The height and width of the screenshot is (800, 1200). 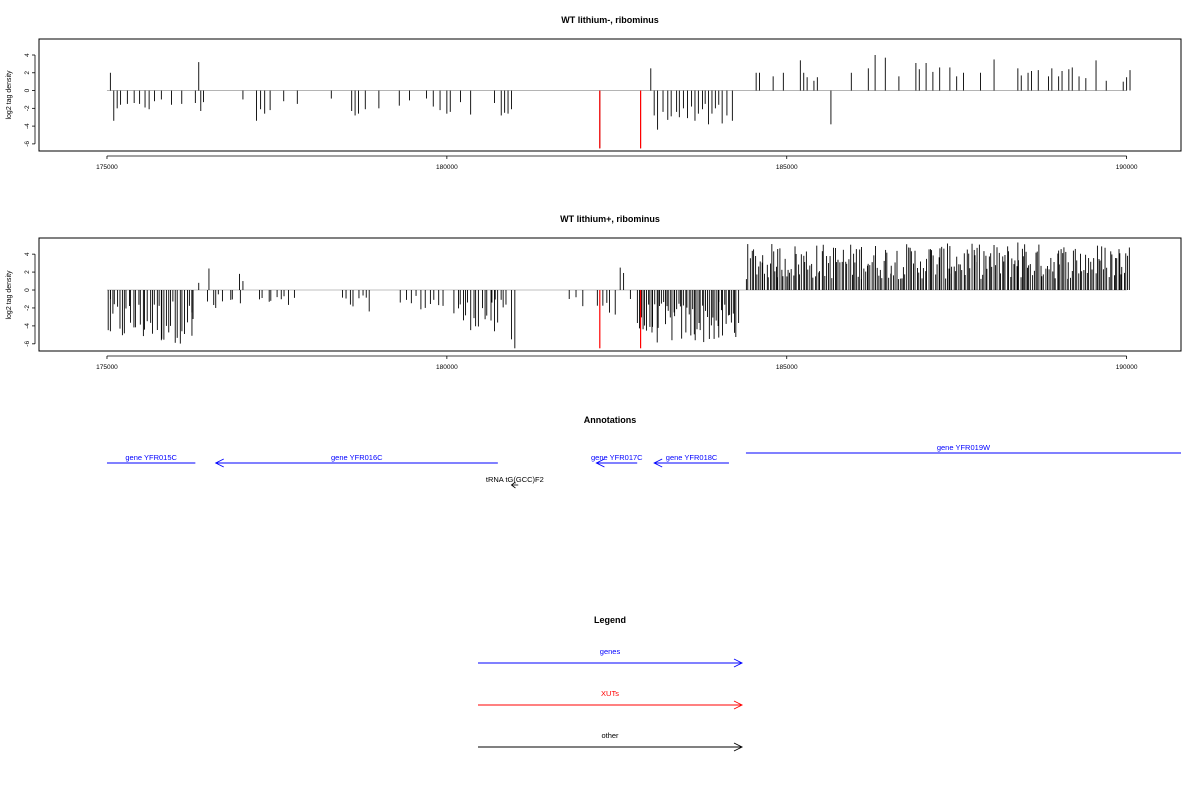 I want to click on annotations-title: Annotations, so click(x=610, y=420).